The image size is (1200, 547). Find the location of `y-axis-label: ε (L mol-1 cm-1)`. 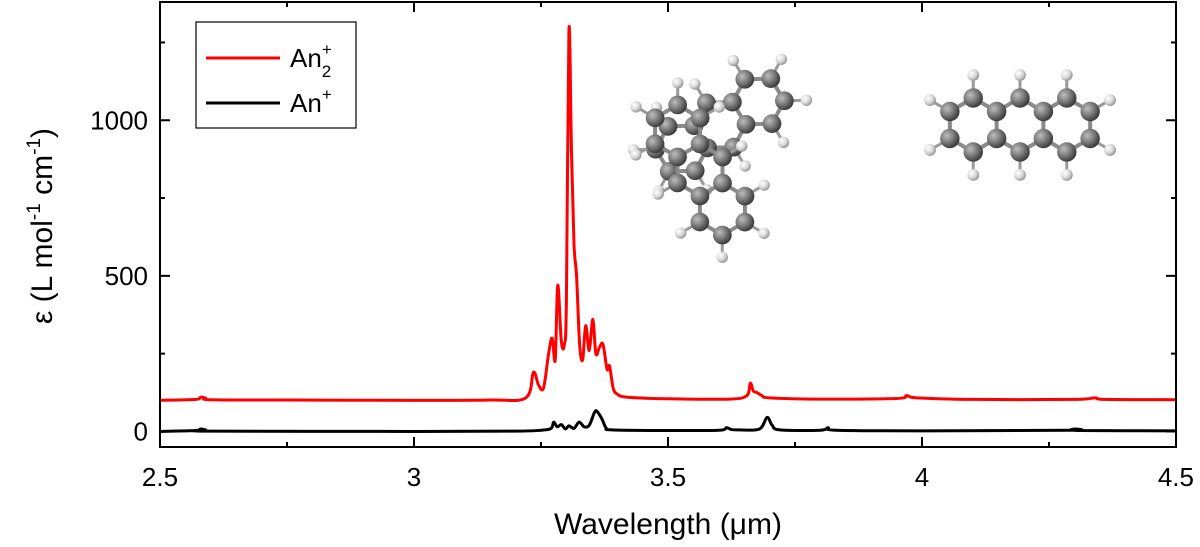

y-axis-label: ε (L mol-1 cm-1) is located at coordinates (41, 226).